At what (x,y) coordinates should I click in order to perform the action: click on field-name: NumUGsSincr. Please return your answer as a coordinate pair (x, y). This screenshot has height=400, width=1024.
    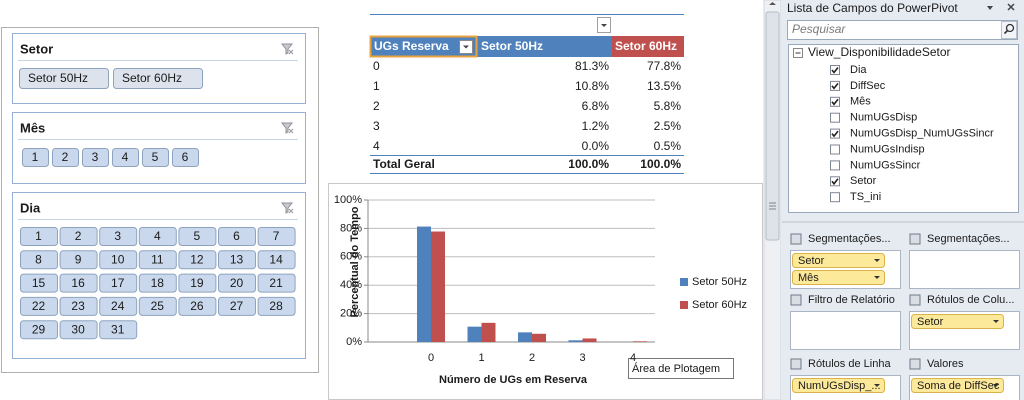
    Looking at the image, I should click on (885, 165).